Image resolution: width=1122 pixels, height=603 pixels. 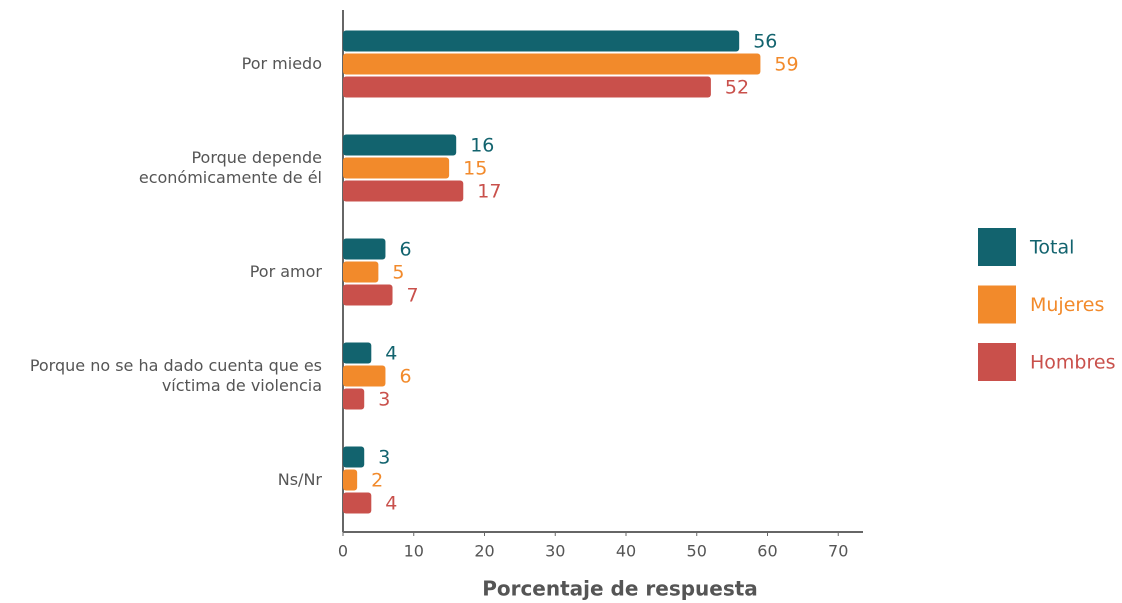 What do you see at coordinates (555, 551) in the screenshot?
I see `x-tick-label: 30` at bounding box center [555, 551].